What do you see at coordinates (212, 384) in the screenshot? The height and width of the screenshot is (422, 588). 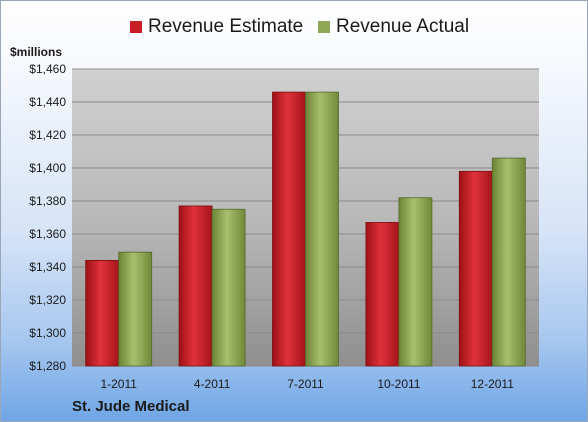 I see `x-category-label: 4-2011` at bounding box center [212, 384].